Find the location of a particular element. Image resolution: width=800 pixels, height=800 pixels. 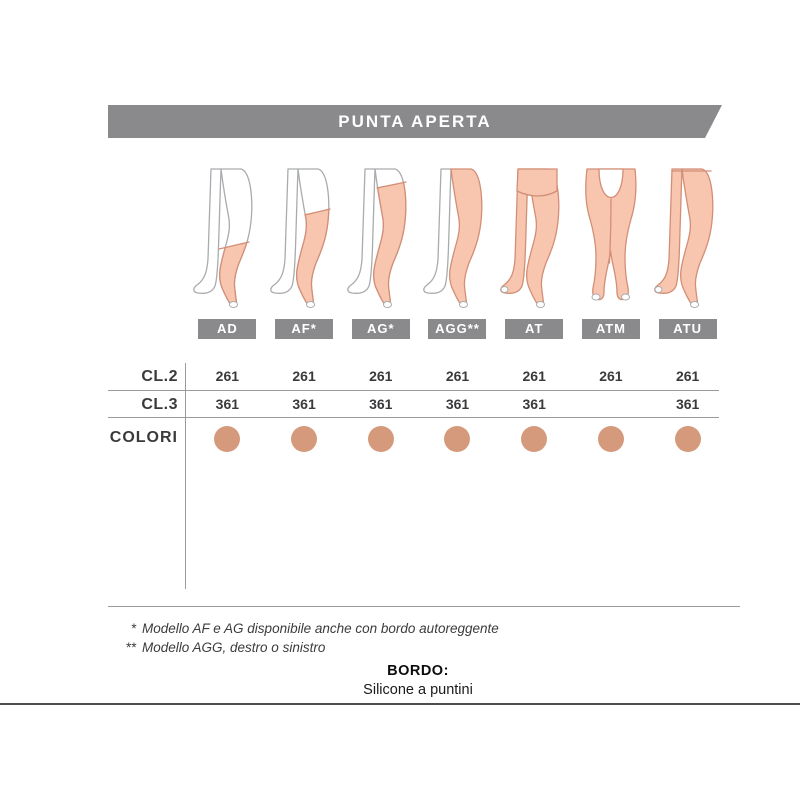

footnote-divider is located at coordinates (424, 606).